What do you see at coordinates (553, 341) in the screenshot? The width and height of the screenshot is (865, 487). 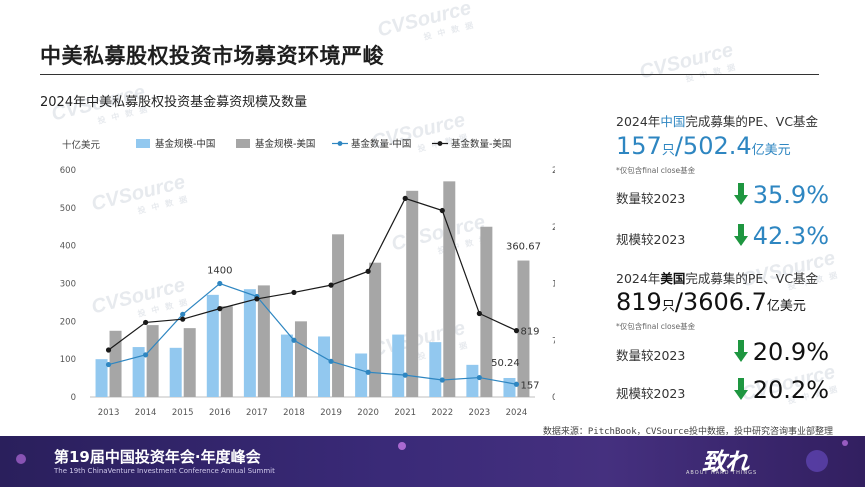 I see `y-tick-label-right: 700` at bounding box center [553, 341].